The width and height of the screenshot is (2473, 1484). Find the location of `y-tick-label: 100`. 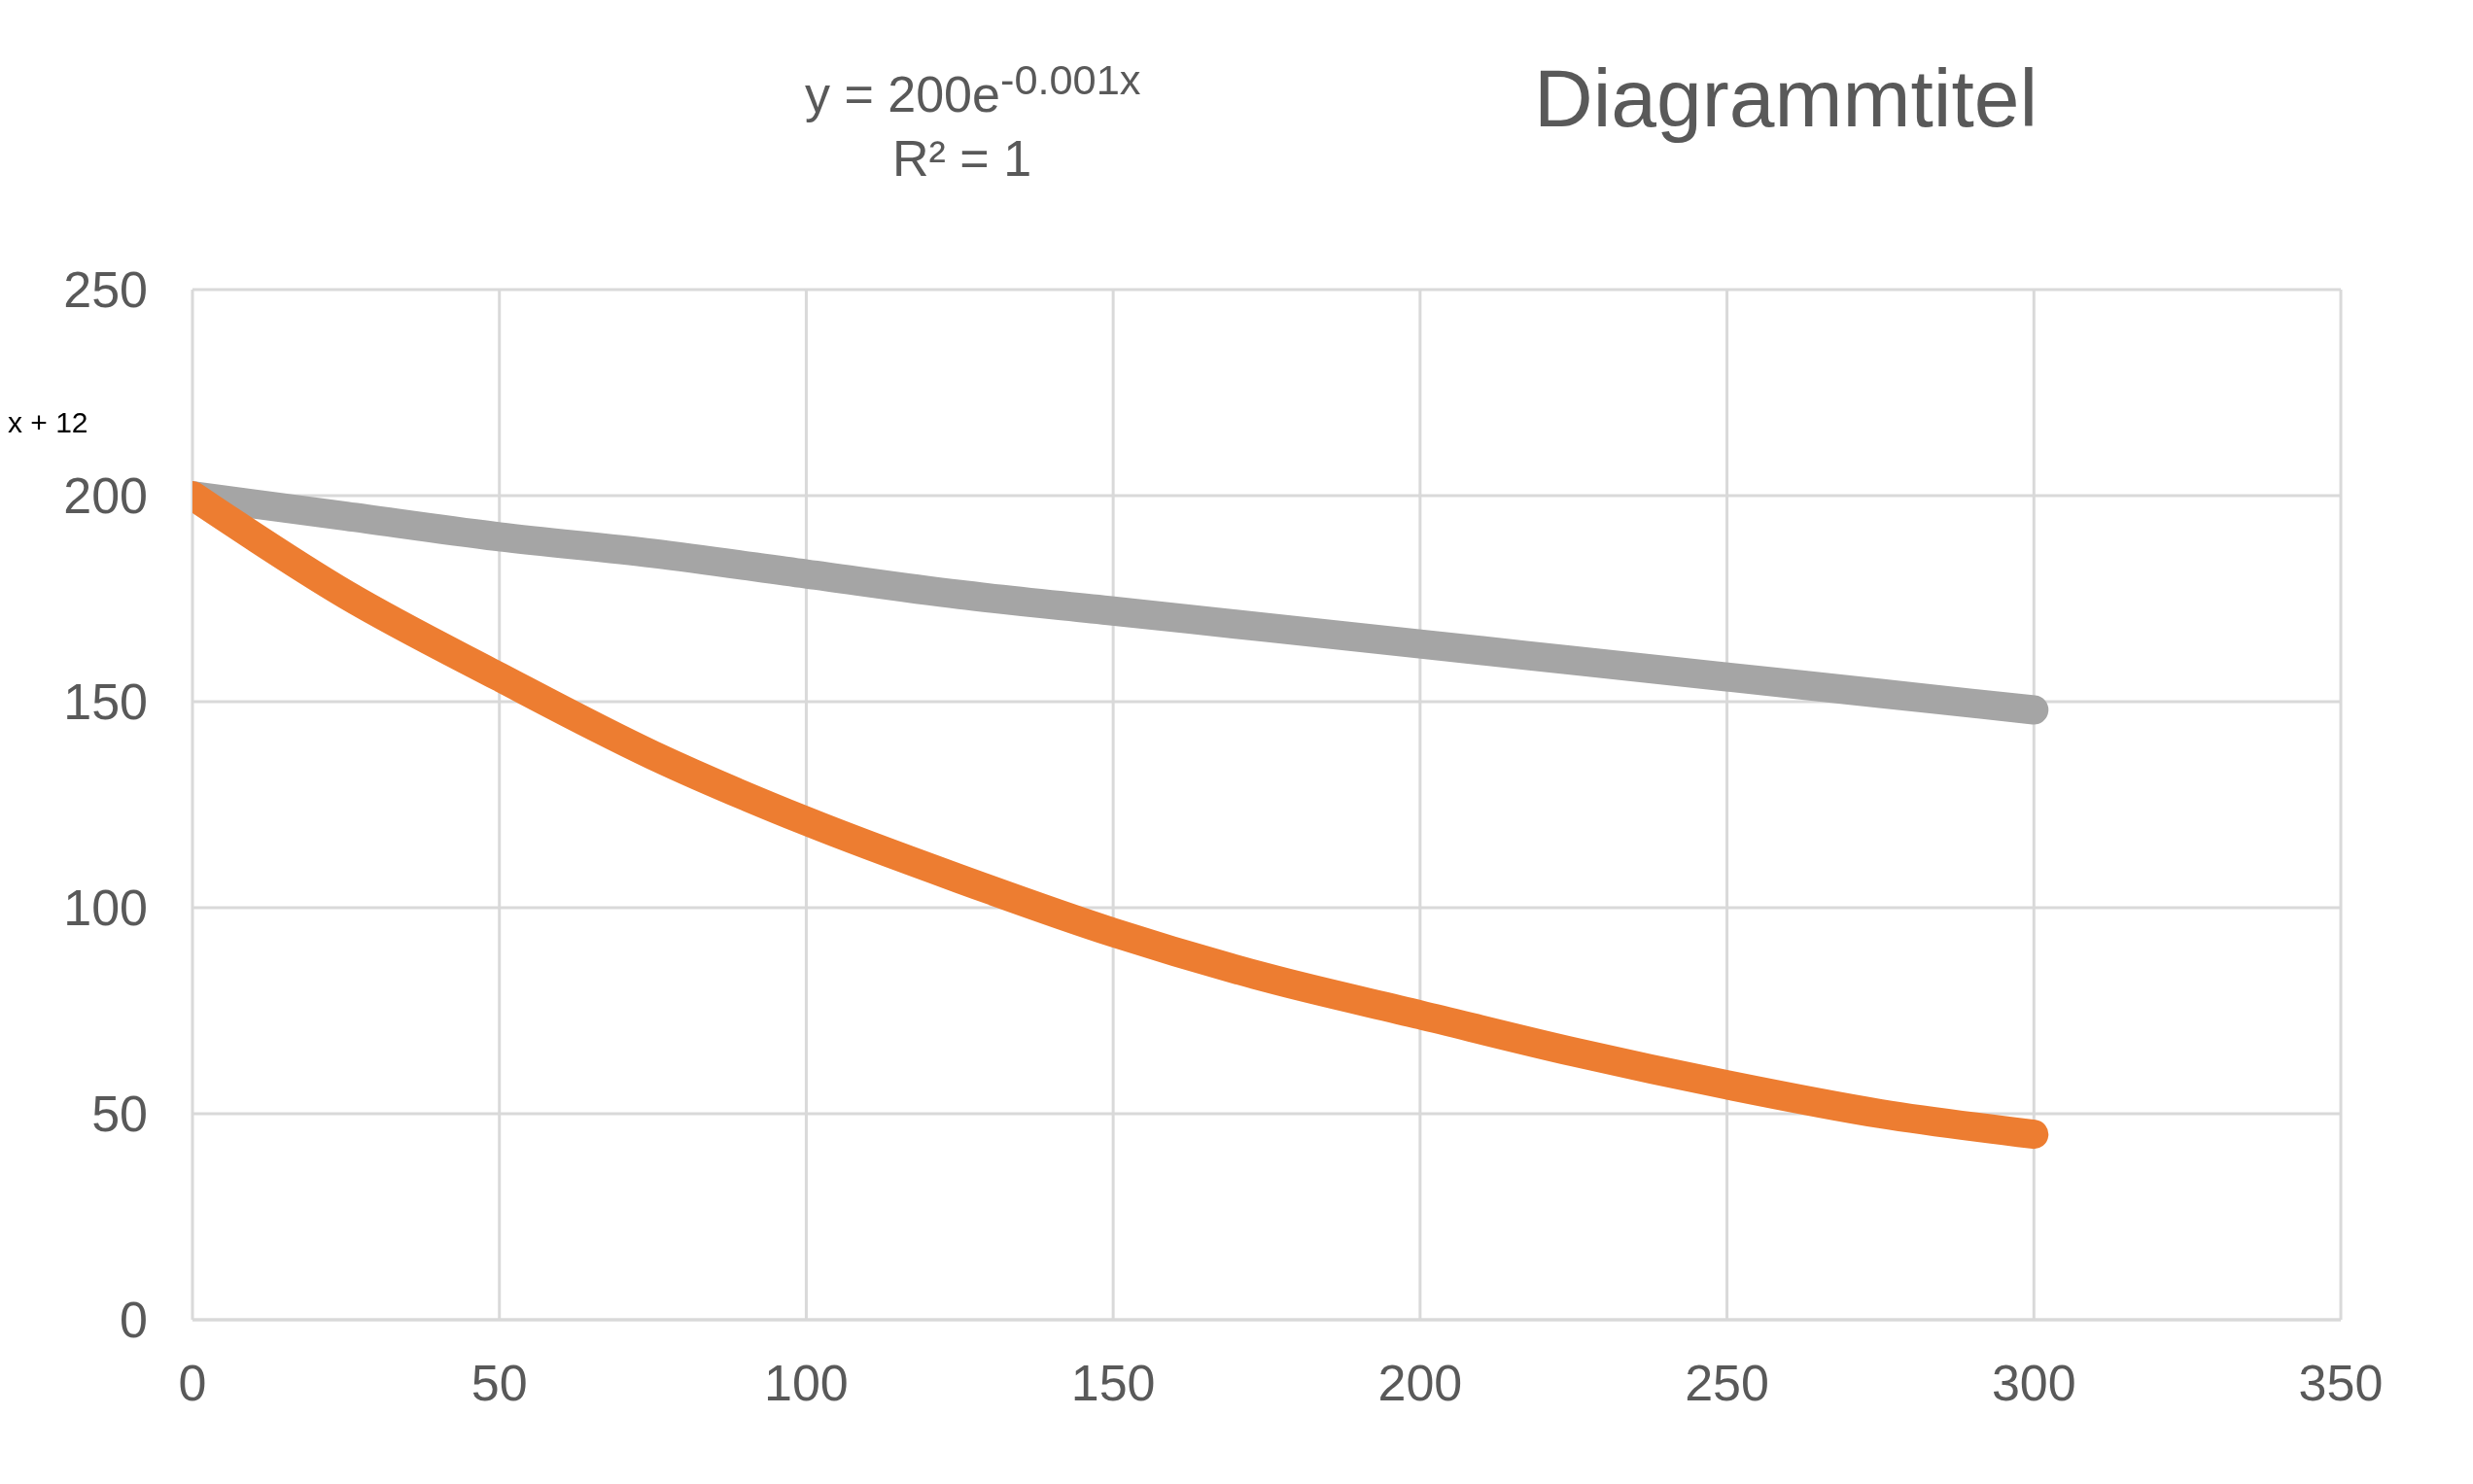

y-tick-label: 100 is located at coordinates (106, 908).